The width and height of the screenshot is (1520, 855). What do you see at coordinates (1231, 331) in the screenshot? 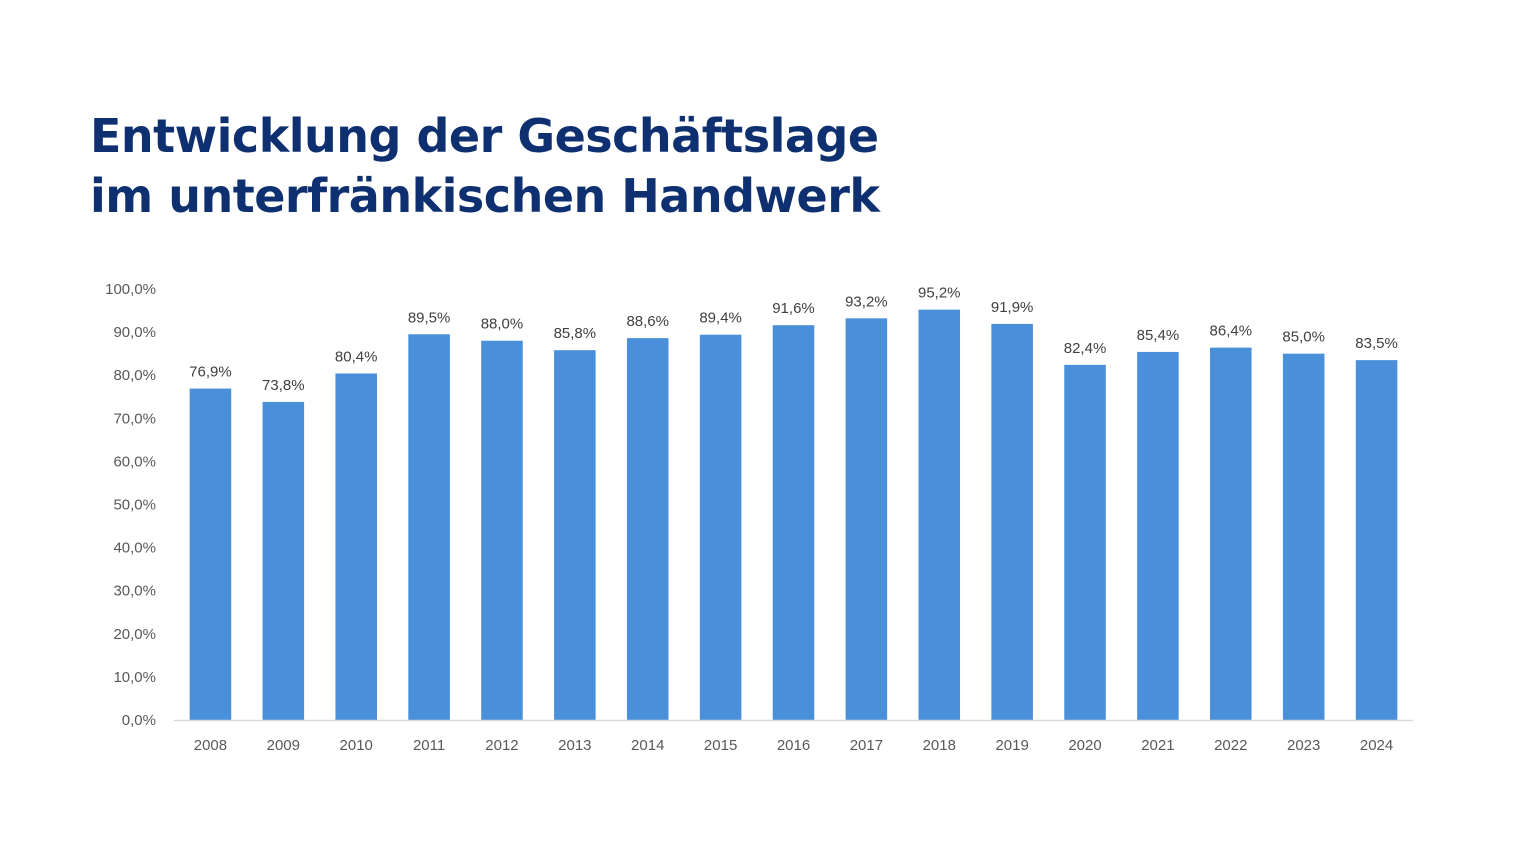
I see `data-label-2022: 86,4%` at bounding box center [1231, 331].